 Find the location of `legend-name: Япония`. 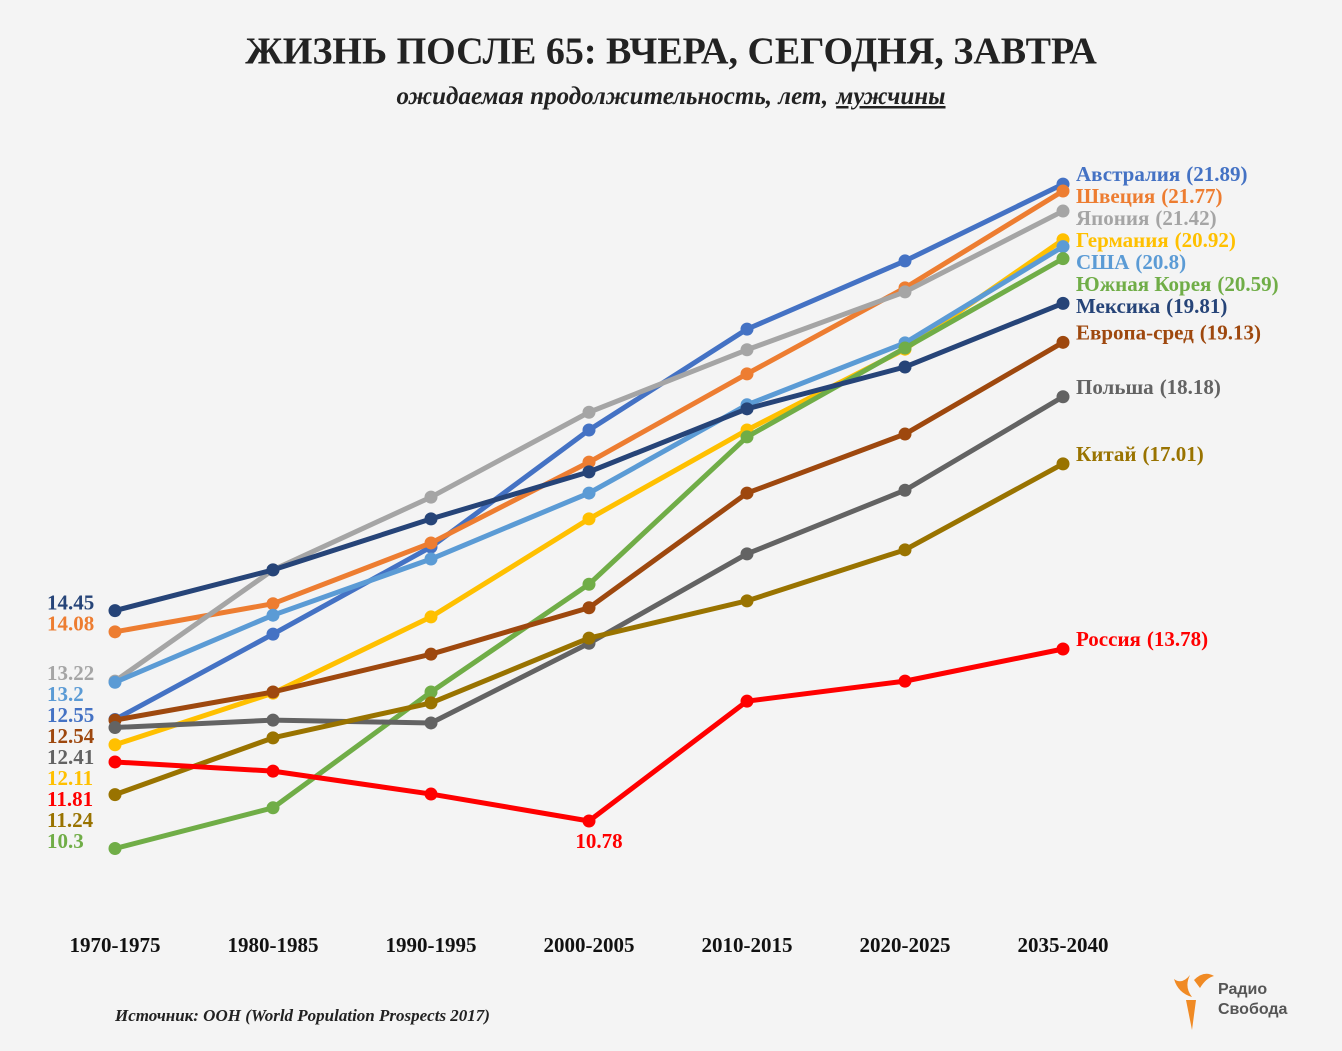

legend-name: Япония is located at coordinates (1112, 218).